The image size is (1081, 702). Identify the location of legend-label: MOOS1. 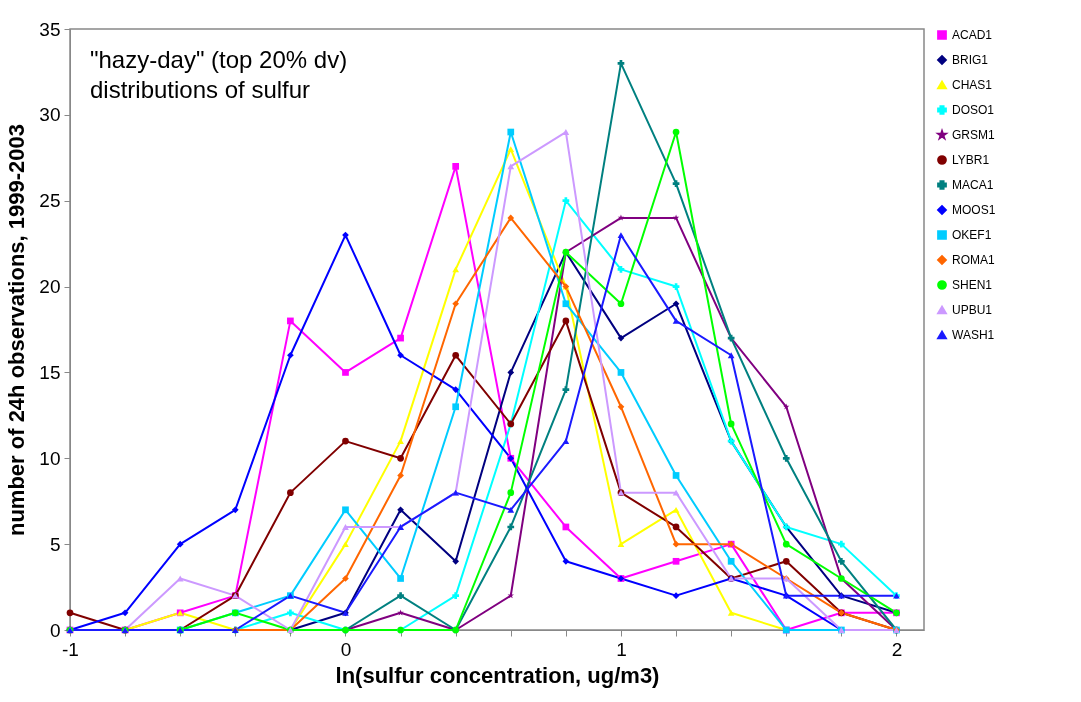
(974, 210).